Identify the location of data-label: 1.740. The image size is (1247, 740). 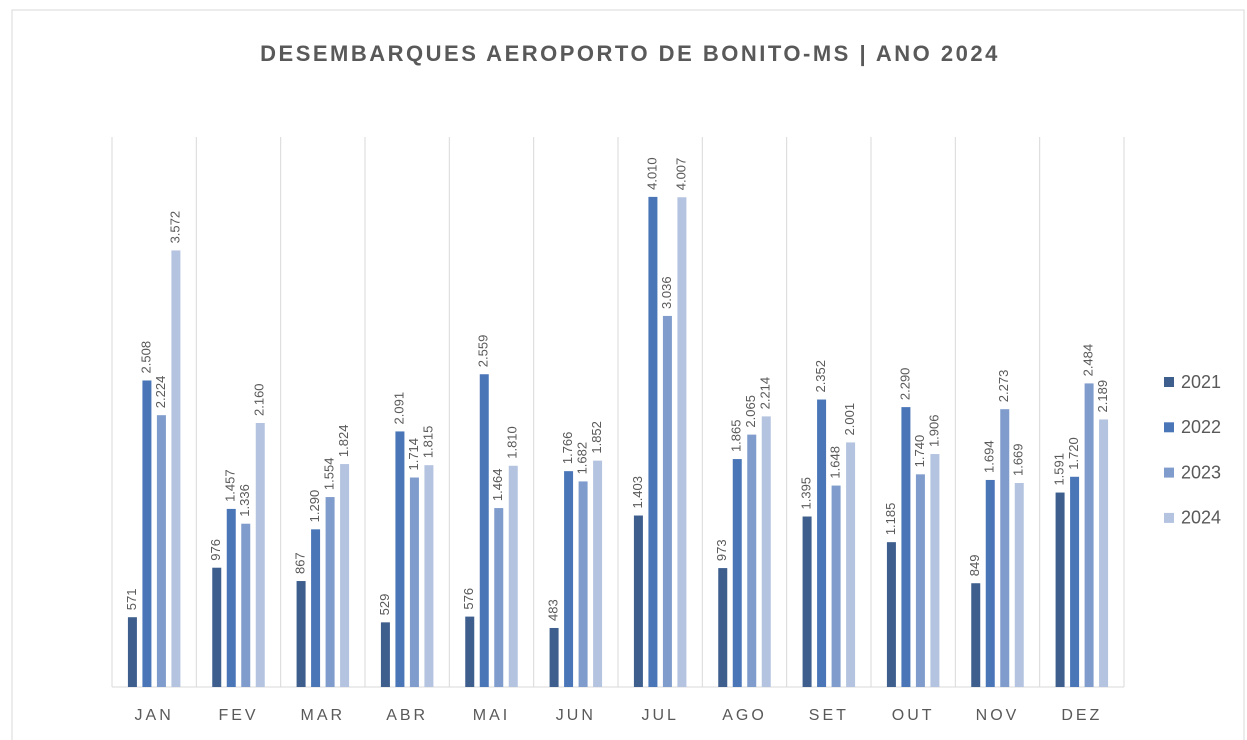
(919, 451).